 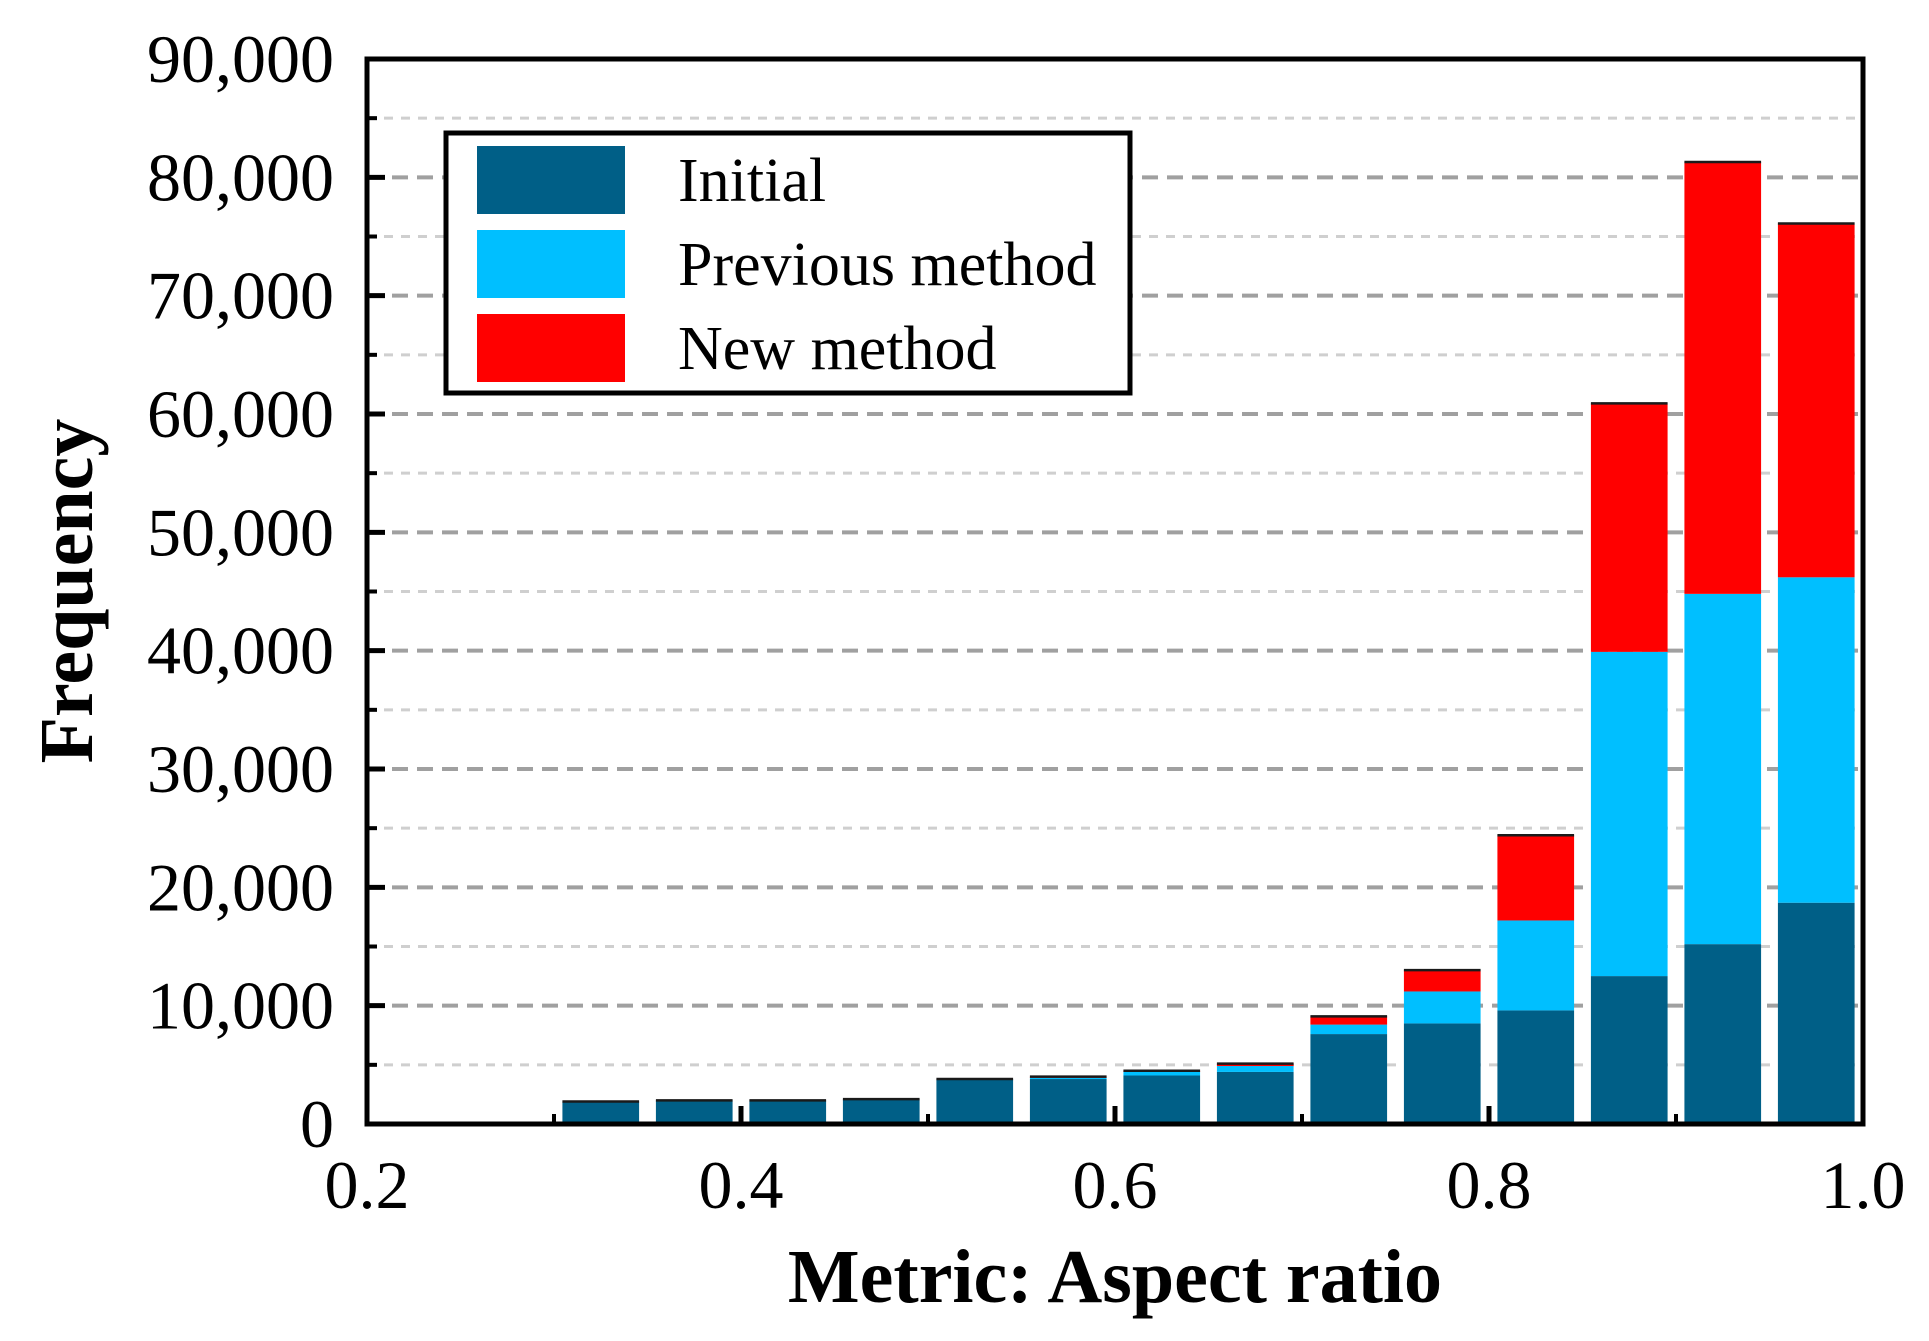 I want to click on x-axis-title: Metric: Aspect ratio, so click(x=1115, y=1277).